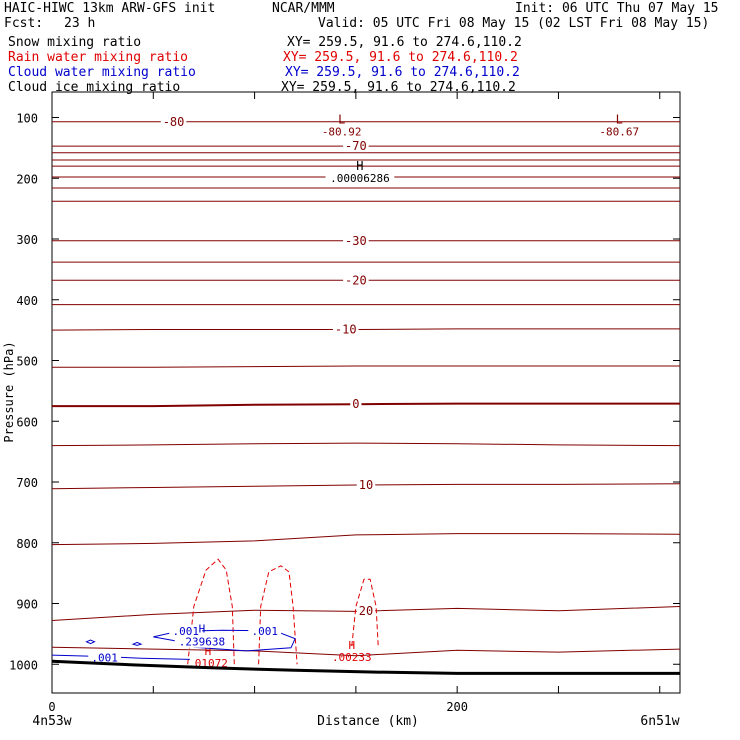  What do you see at coordinates (400, 57) in the screenshot?
I see `field-rain-range: XY= 259.5, 91.6 to 274.6,110.2` at bounding box center [400, 57].